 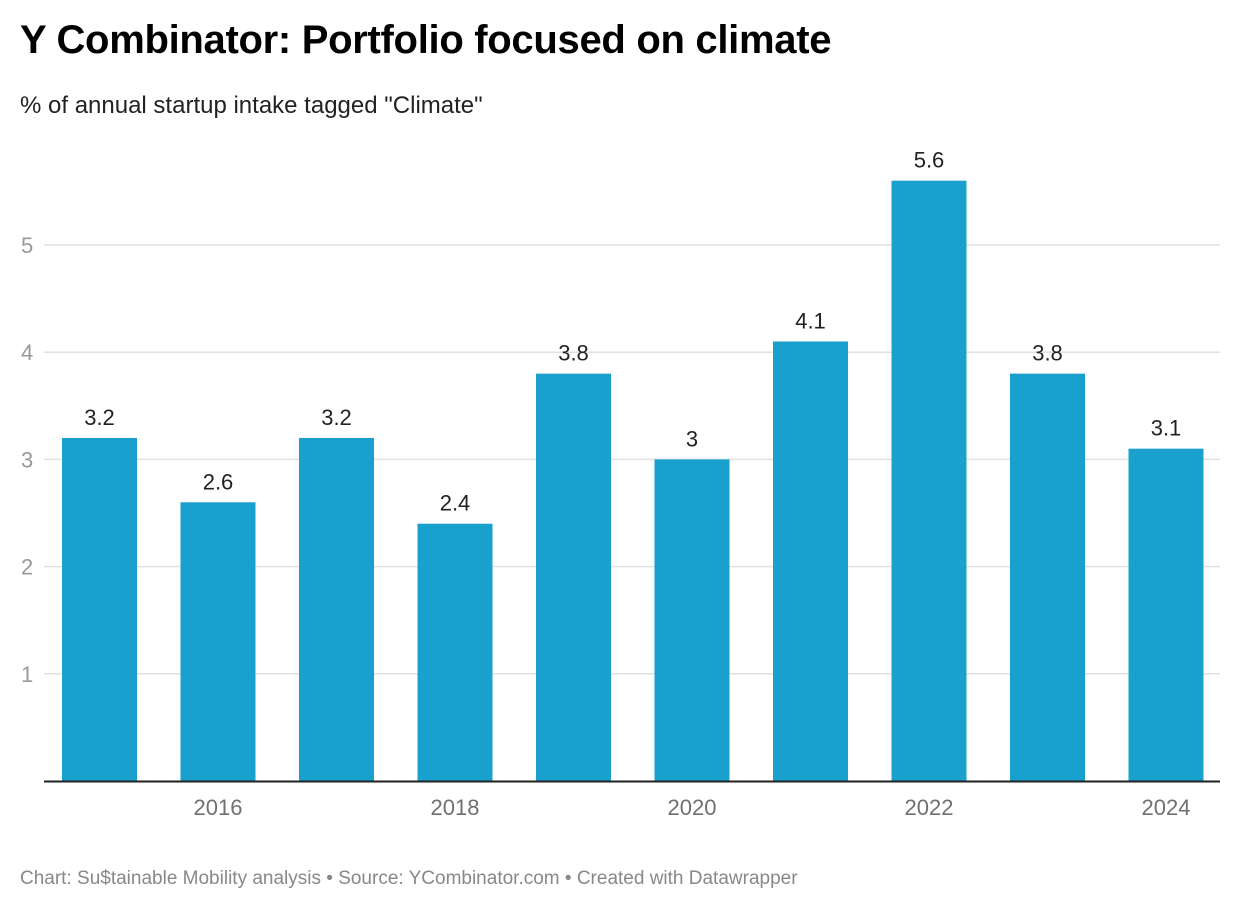 I want to click on value-label: 2.6, so click(x=218, y=481).